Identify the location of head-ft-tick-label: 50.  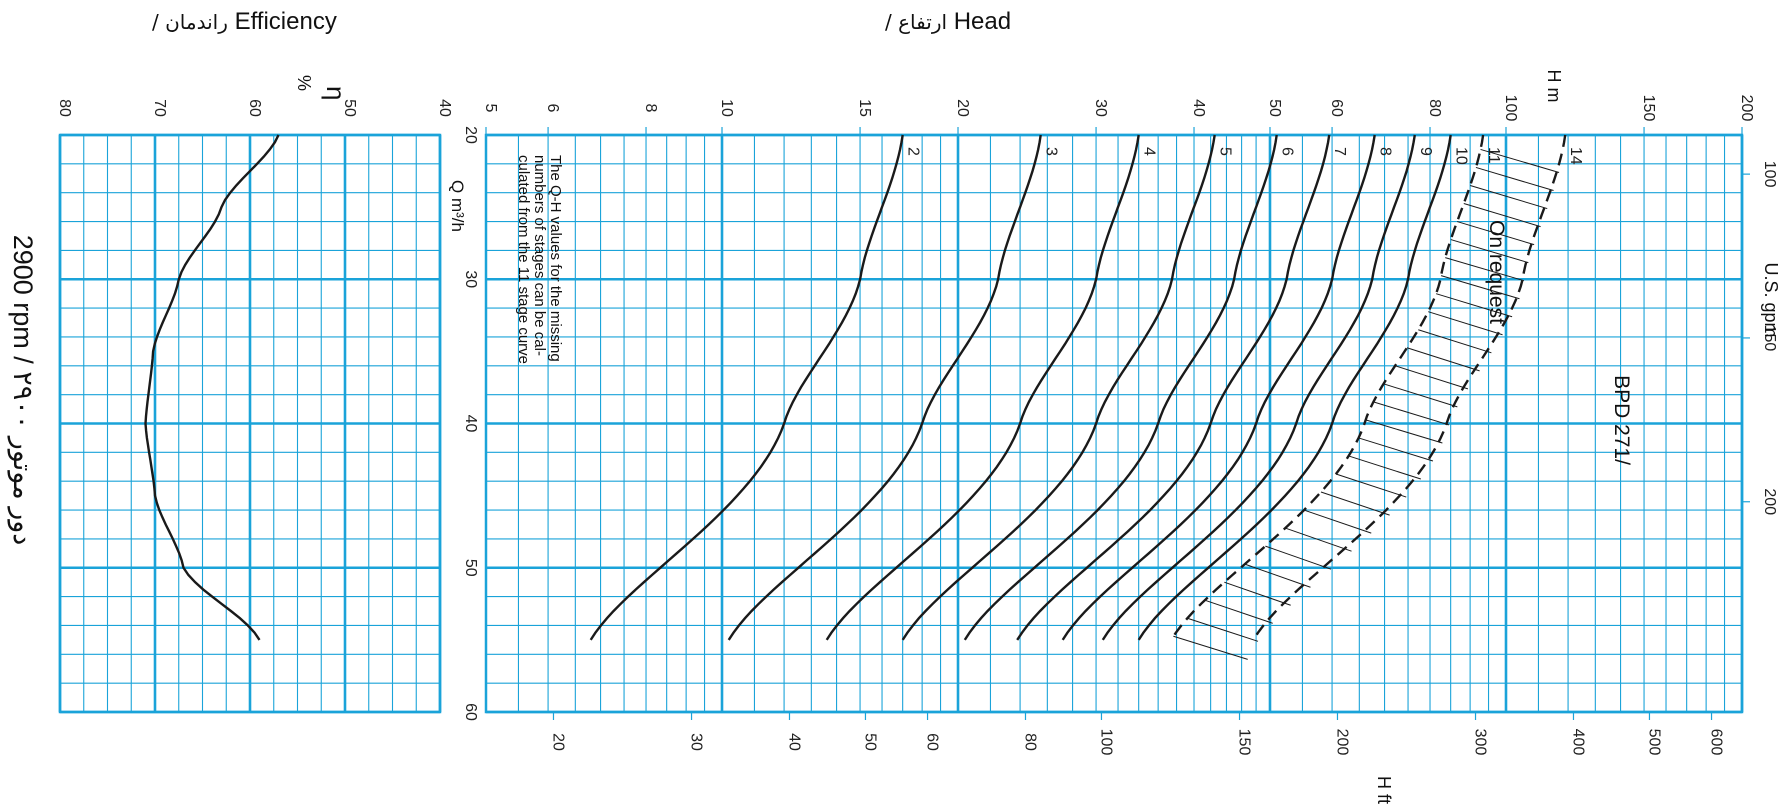
(869, 742).